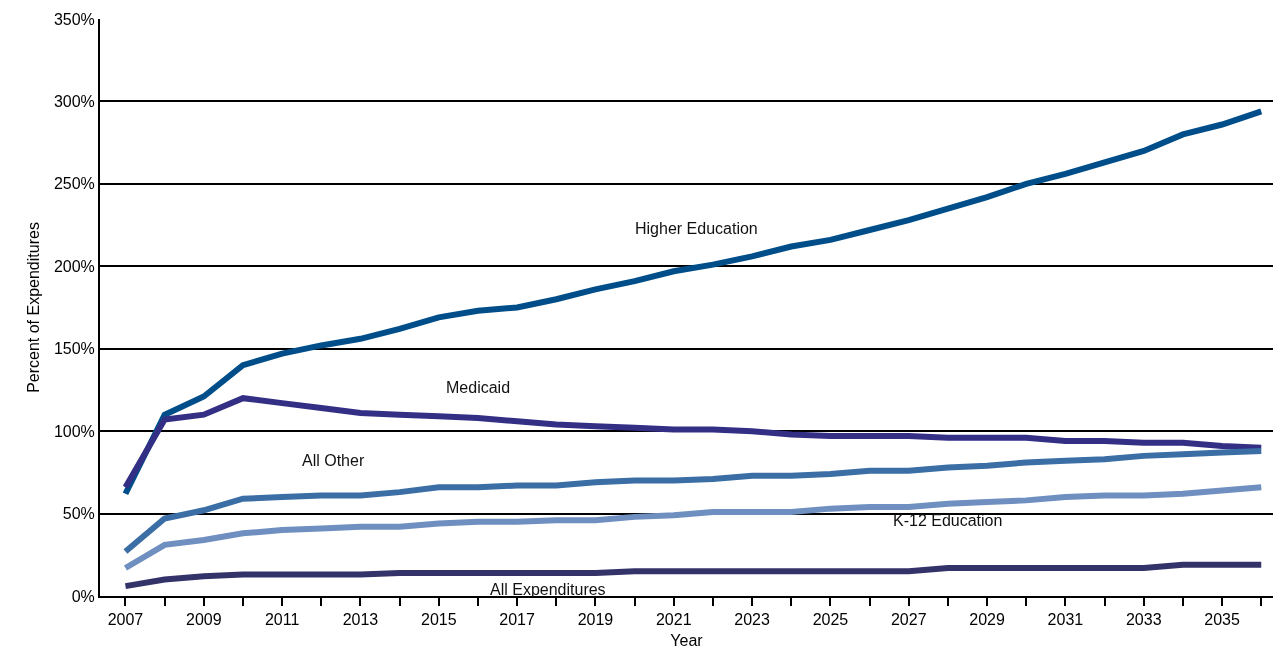 This screenshot has height=662, width=1275. What do you see at coordinates (74, 184) in the screenshot?
I see `y-tick-label: 250%` at bounding box center [74, 184].